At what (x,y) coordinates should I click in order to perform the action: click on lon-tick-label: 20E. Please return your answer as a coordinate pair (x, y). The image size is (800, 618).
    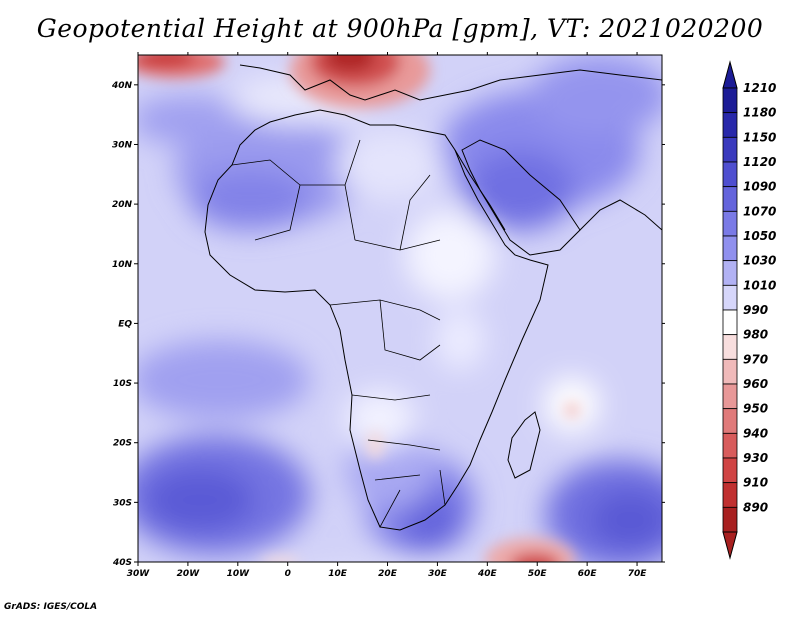
    Looking at the image, I should click on (388, 574).